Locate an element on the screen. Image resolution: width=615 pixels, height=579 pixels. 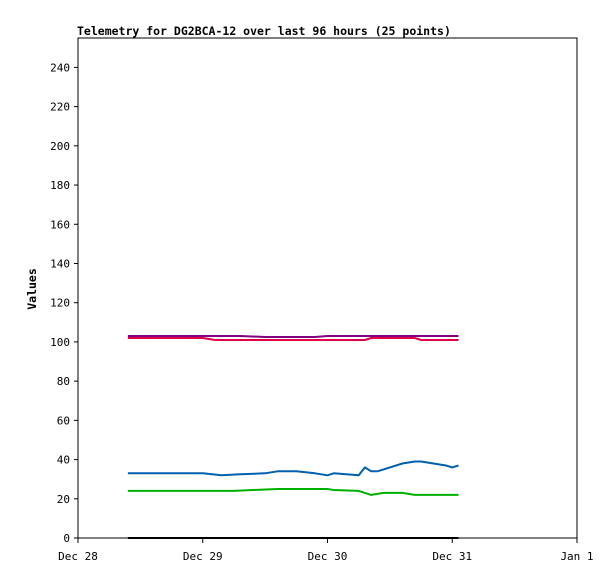
y-tick-label: 160 is located at coordinates (60, 224).